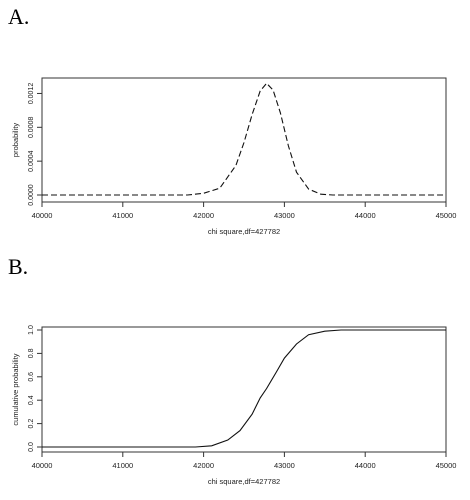 The height and width of the screenshot is (500, 470). What do you see at coordinates (31, 94) in the screenshot?
I see `y-tick-label: 0.0012` at bounding box center [31, 94].